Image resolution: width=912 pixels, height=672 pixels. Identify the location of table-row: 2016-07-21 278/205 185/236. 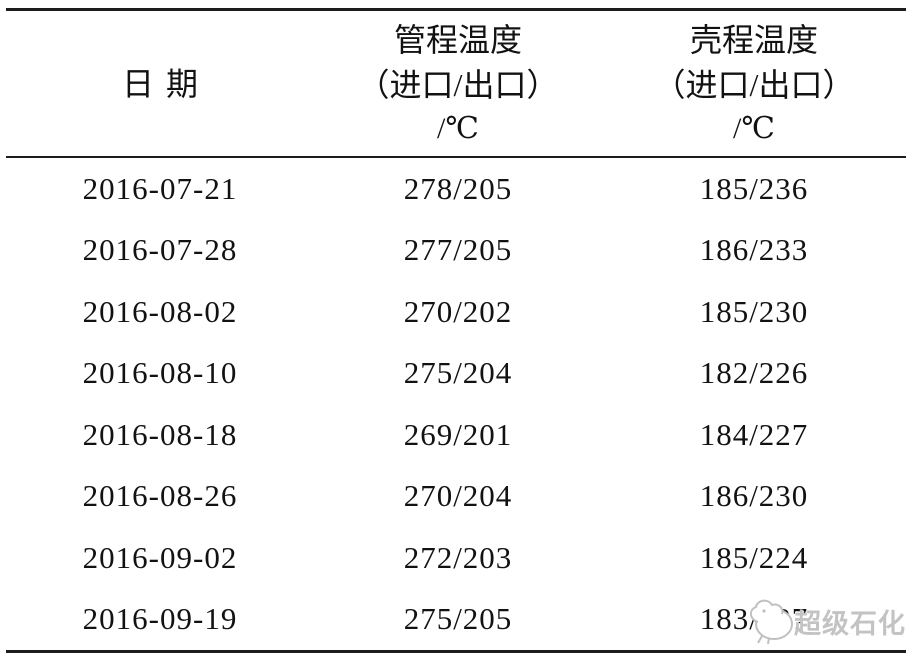
(456, 189).